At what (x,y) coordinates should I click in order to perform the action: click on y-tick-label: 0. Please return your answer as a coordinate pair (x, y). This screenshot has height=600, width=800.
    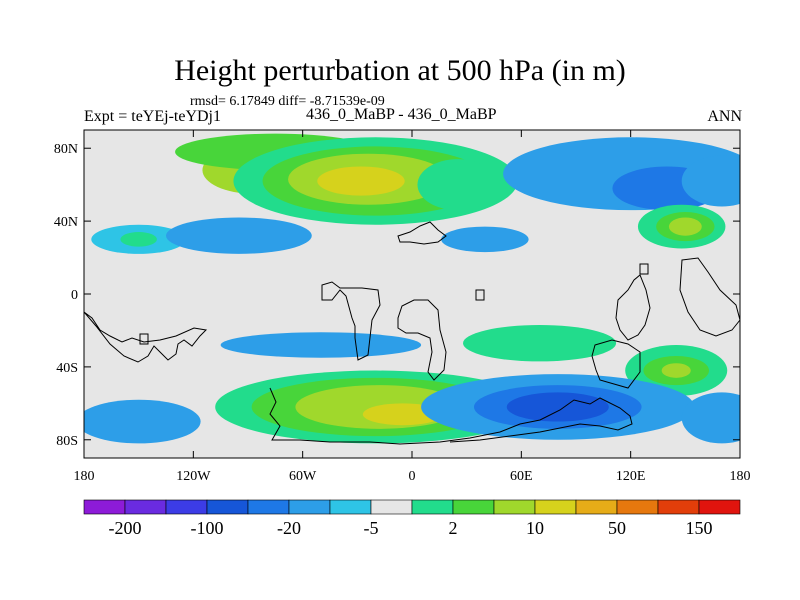
    Looking at the image, I should click on (74, 295).